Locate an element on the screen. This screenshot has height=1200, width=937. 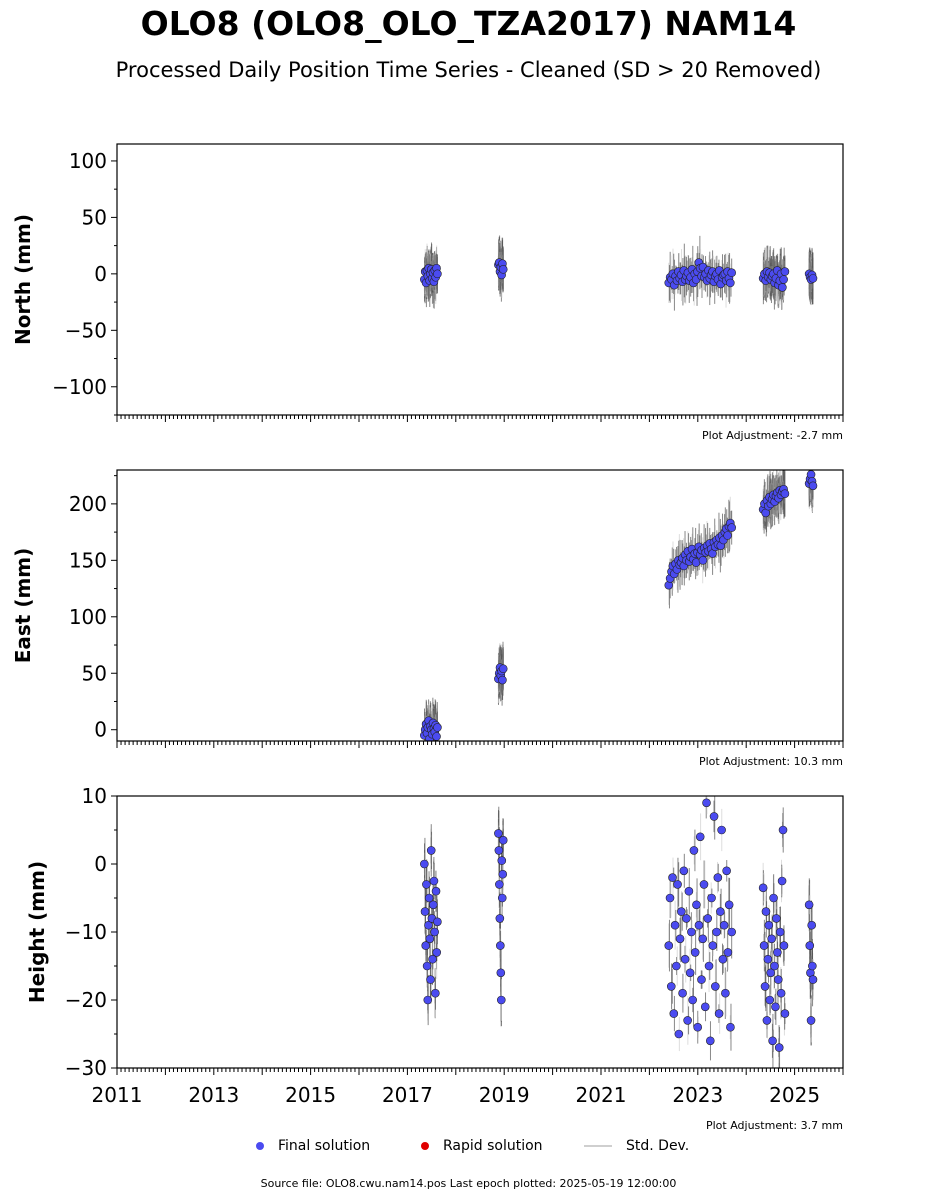
rapid-solution-marker is located at coordinates (425, 1146).